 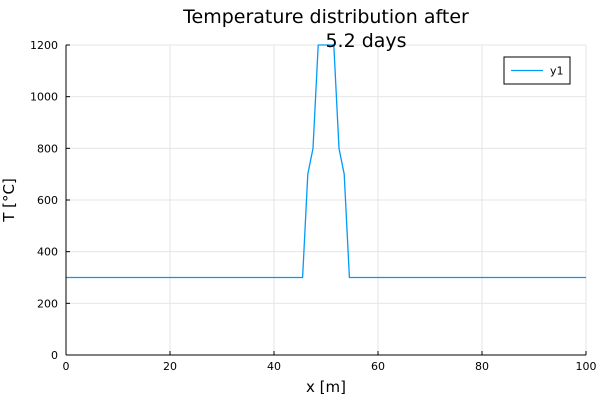 What do you see at coordinates (586, 366) in the screenshot?
I see `x-tick-label: 100` at bounding box center [586, 366].